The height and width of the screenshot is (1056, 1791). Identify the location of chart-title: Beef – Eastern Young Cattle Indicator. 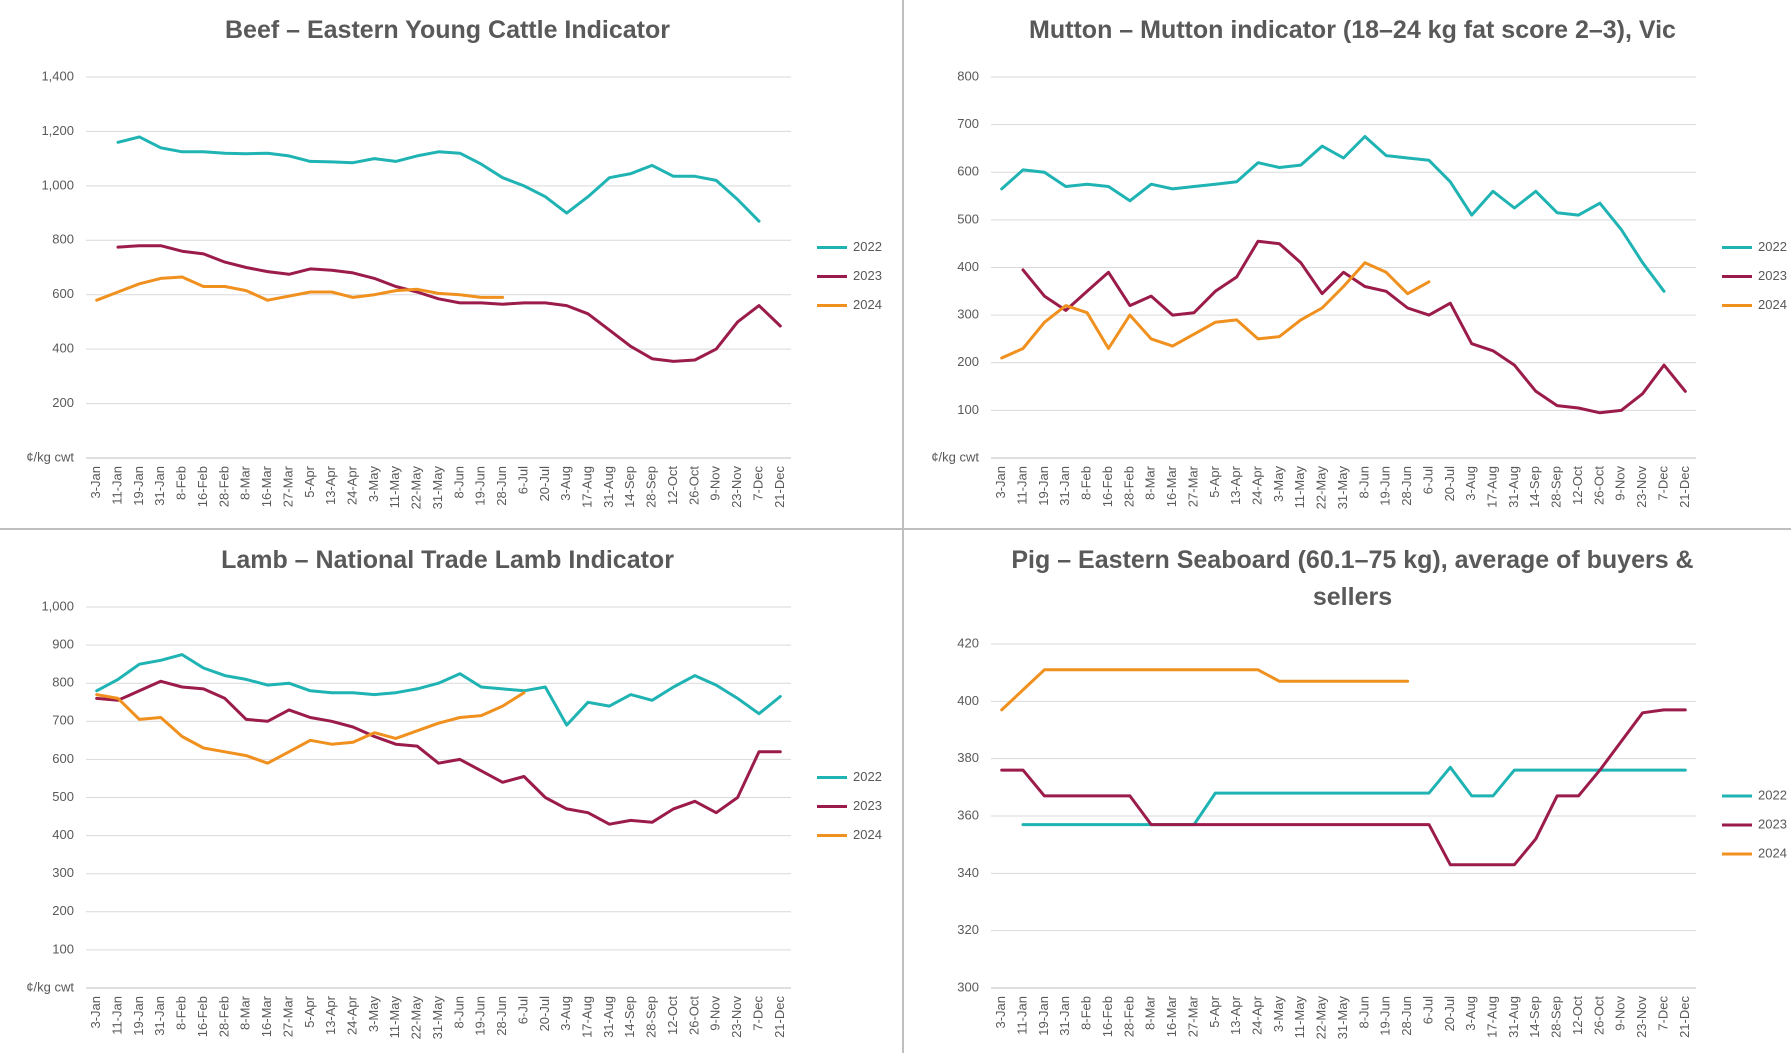
(447, 30).